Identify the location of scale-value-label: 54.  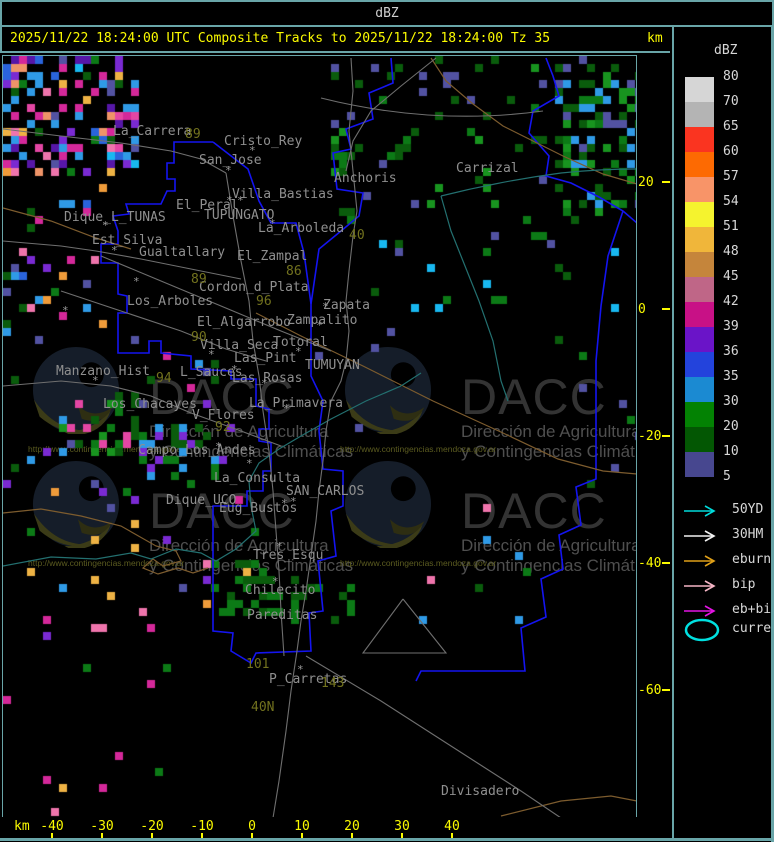
(731, 201).